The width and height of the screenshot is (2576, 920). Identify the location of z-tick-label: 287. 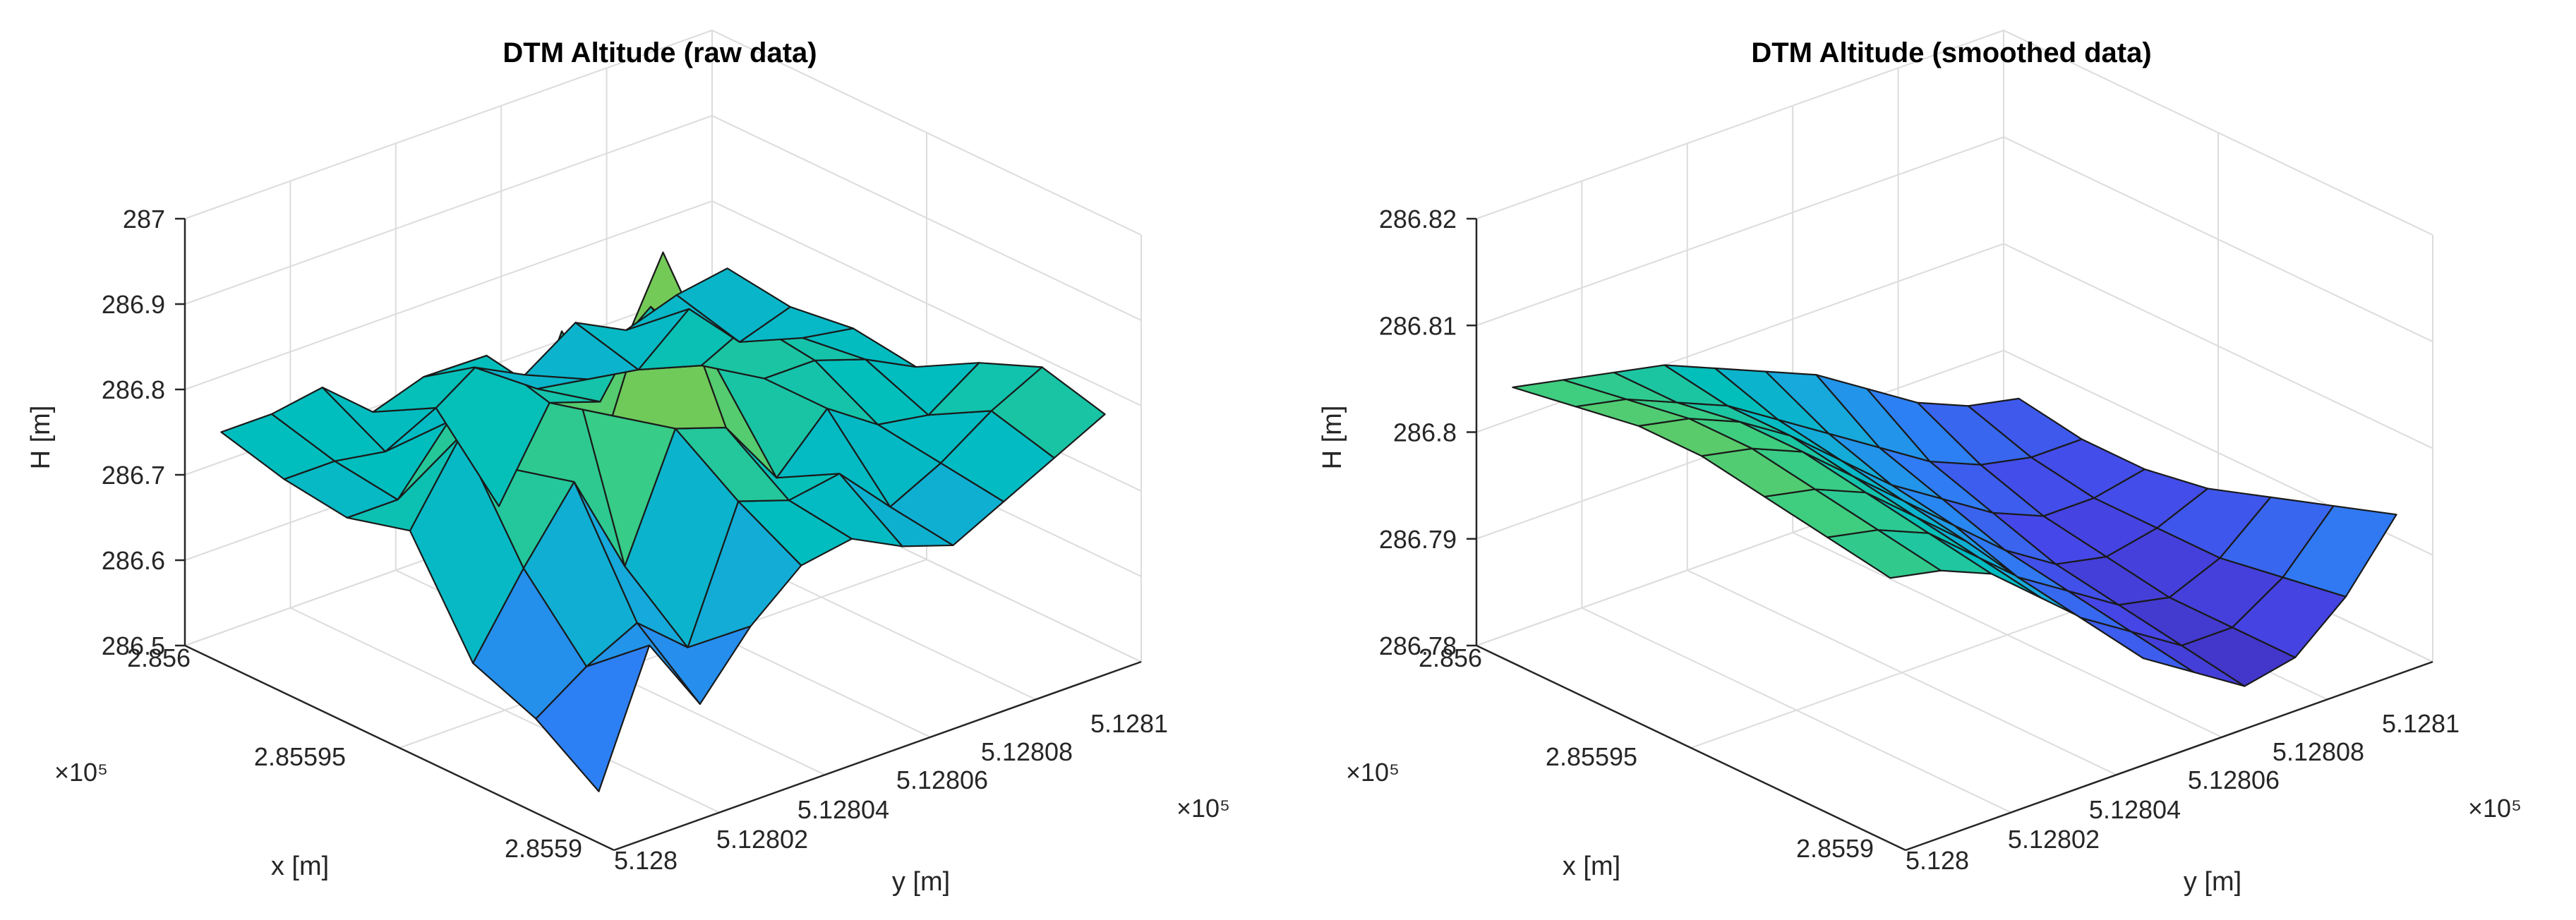
(144, 220).